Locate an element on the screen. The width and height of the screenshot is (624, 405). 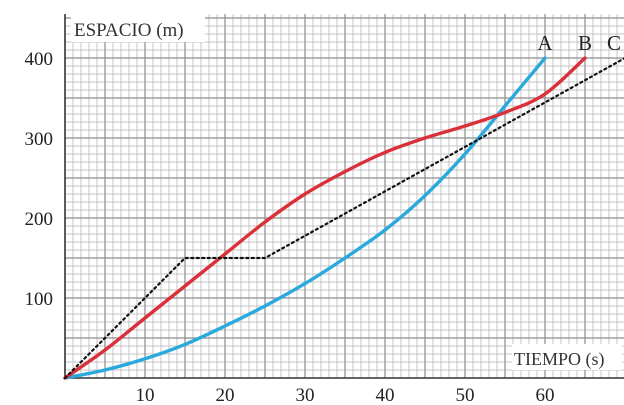
x-tick-label: 20 is located at coordinates (225, 395).